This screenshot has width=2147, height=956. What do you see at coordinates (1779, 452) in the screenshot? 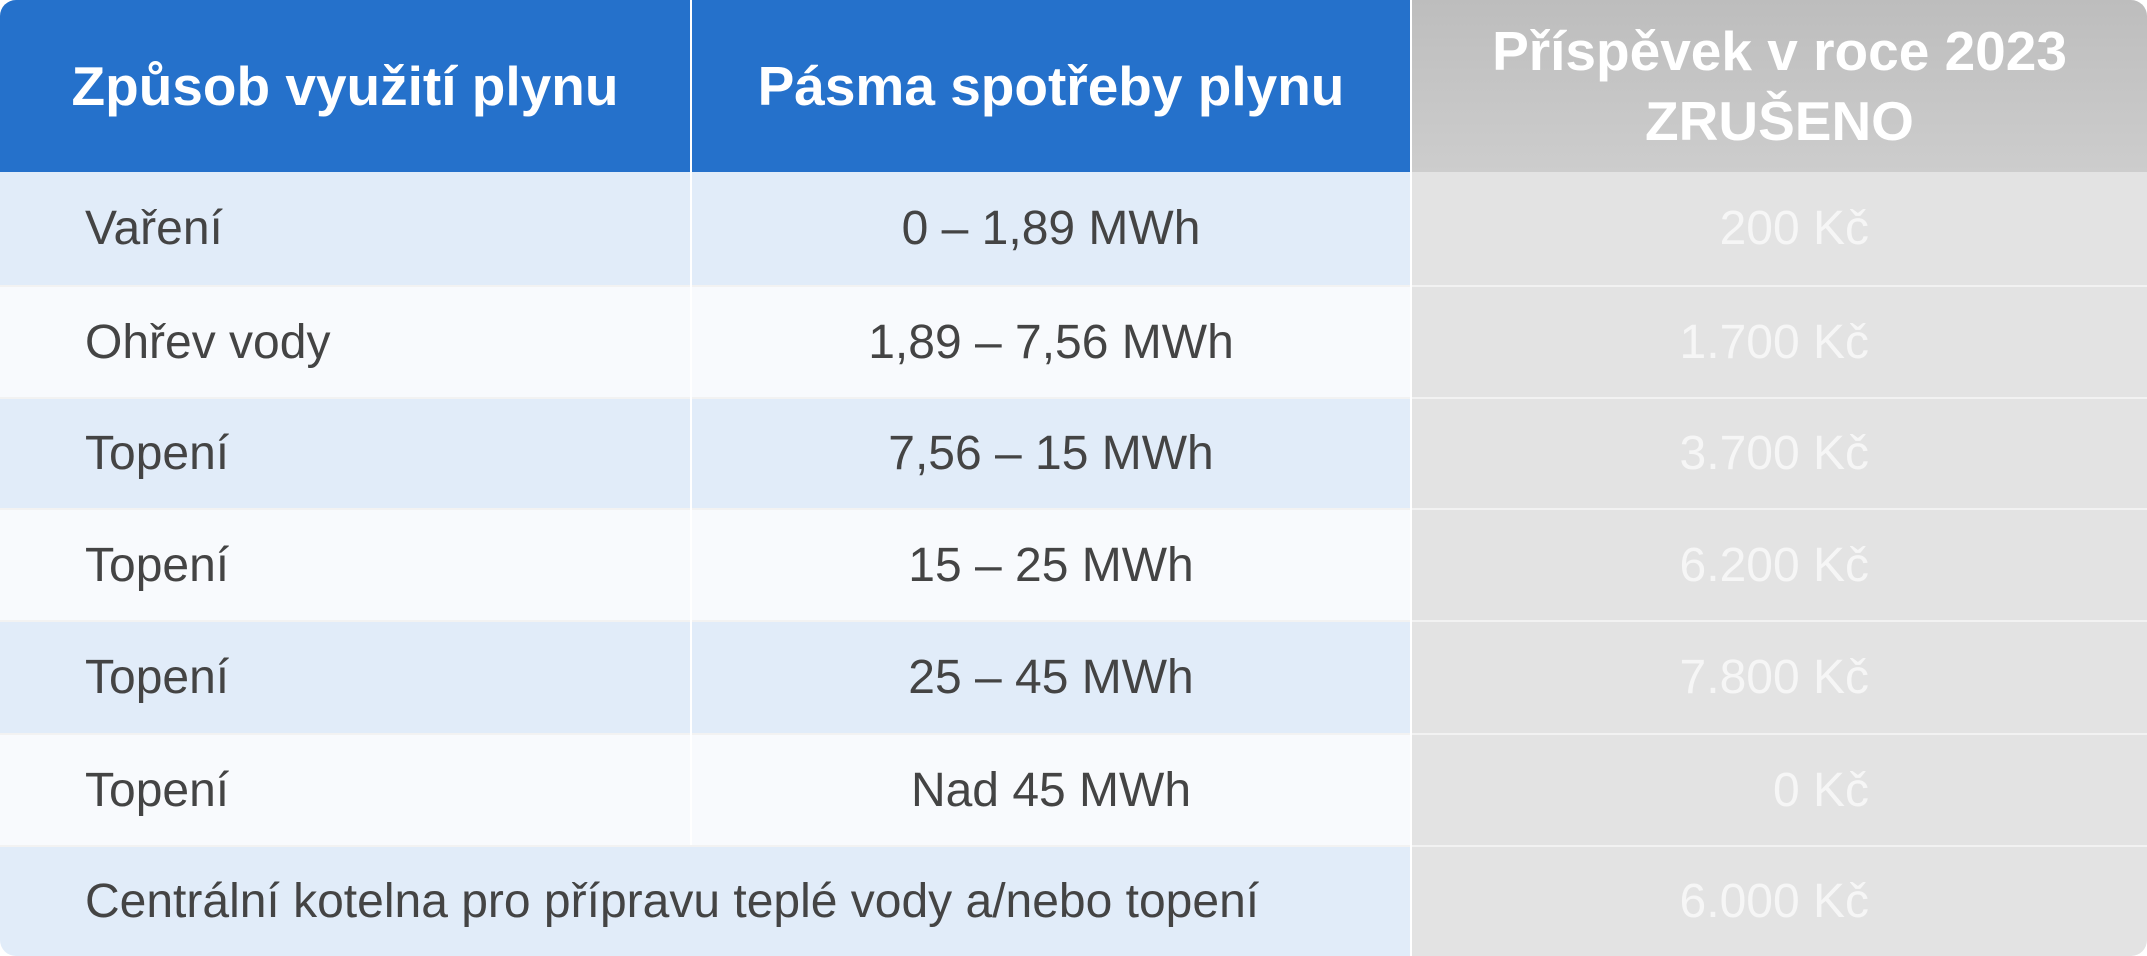
I see `table-cell: 3.700 Kč` at bounding box center [1779, 452].